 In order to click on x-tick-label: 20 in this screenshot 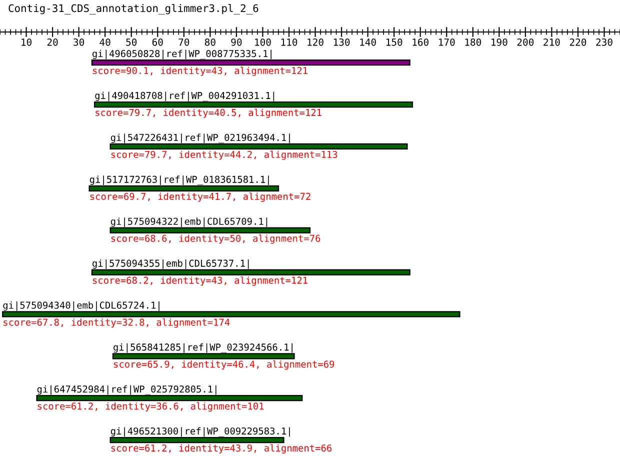, I will do `click(52, 42)`.